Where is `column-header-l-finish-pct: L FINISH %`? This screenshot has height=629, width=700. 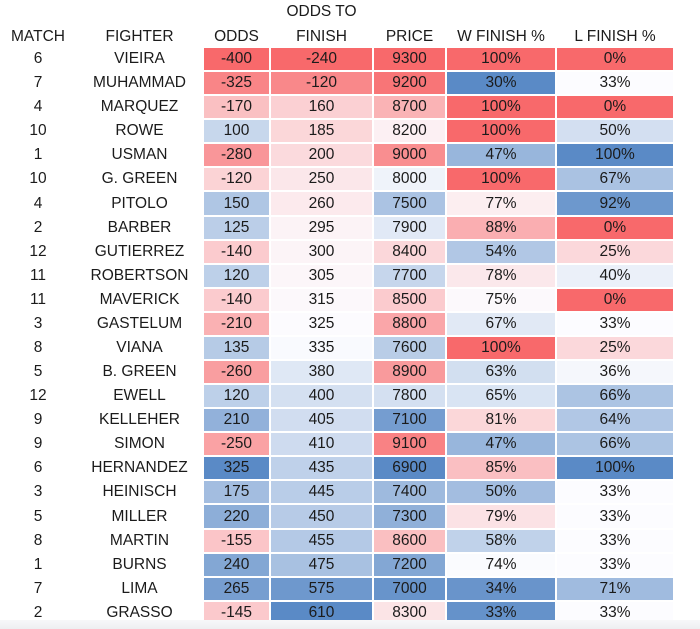 column-header-l-finish-pct: L FINISH % is located at coordinates (615, 36).